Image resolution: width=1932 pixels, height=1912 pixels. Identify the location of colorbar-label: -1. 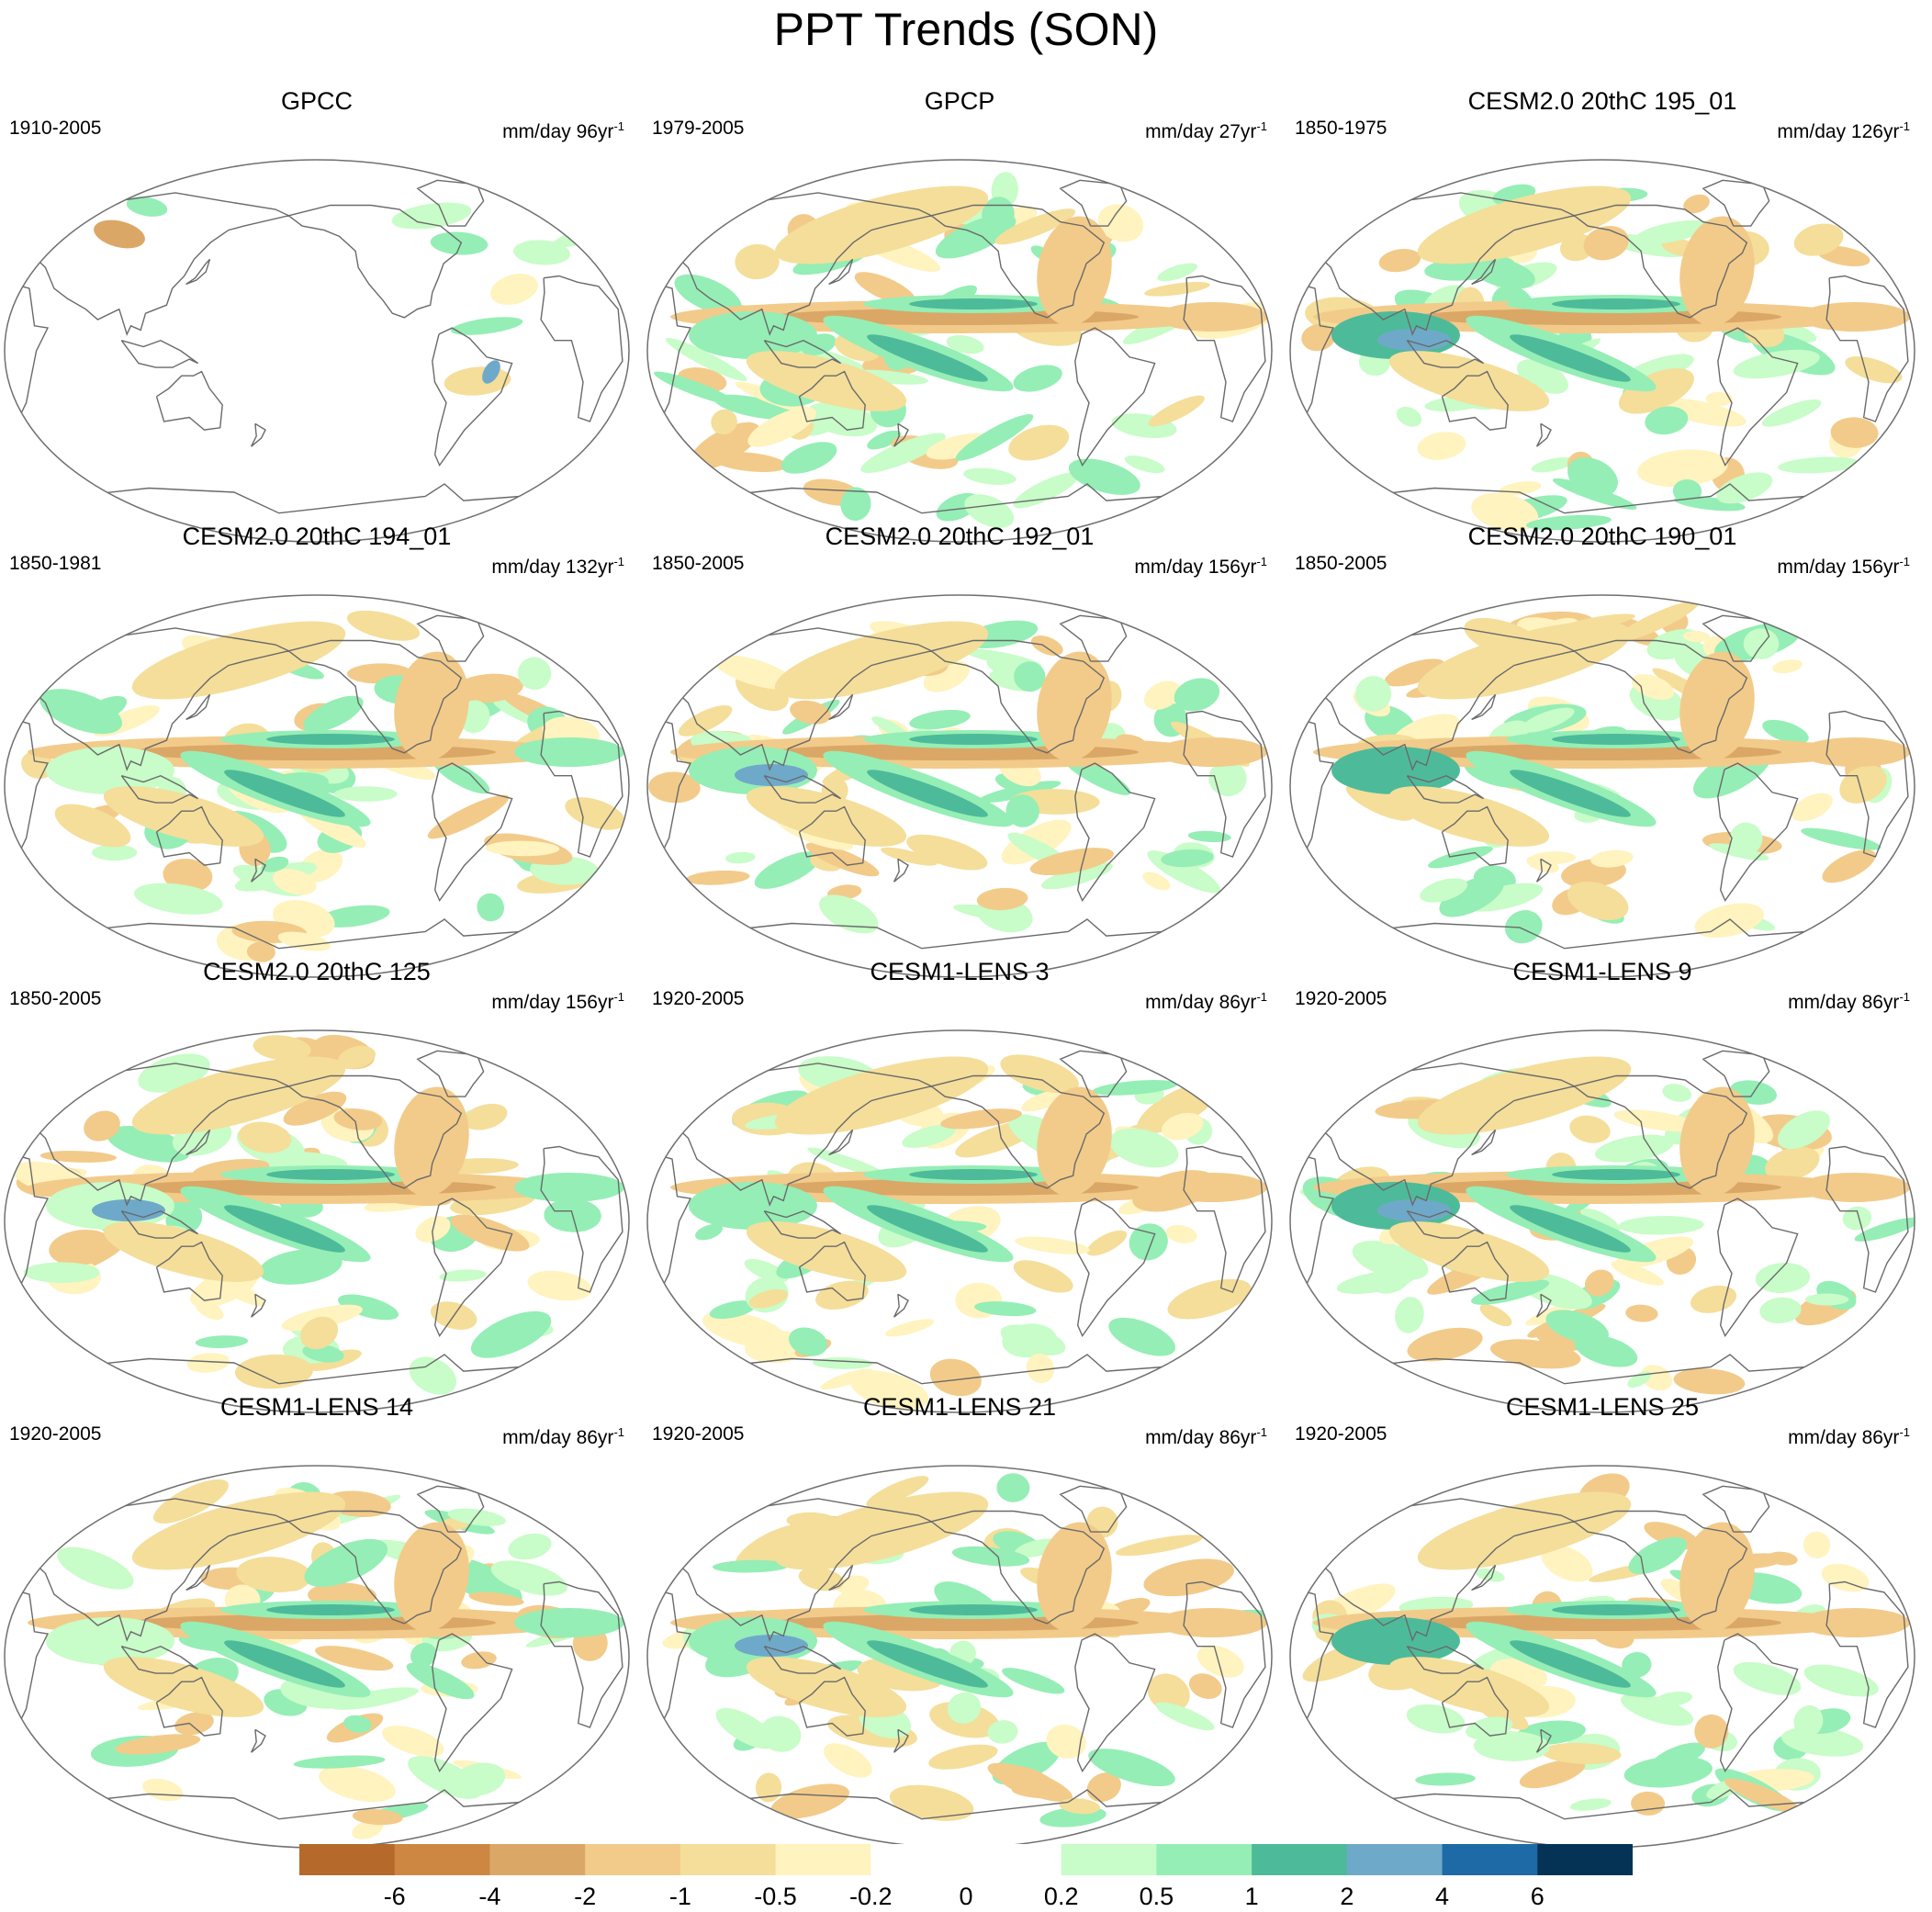
(679, 1896).